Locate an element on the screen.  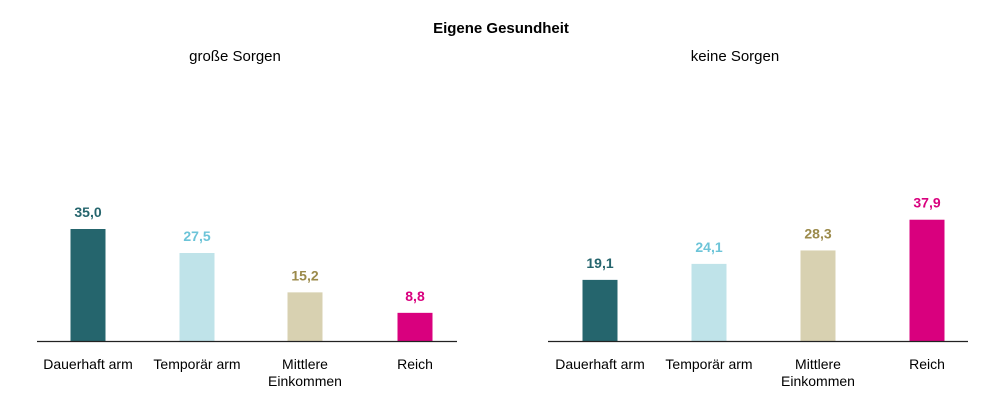
value-label-grosse-sorgen-temporaer-arm: 27,5 is located at coordinates (196, 236).